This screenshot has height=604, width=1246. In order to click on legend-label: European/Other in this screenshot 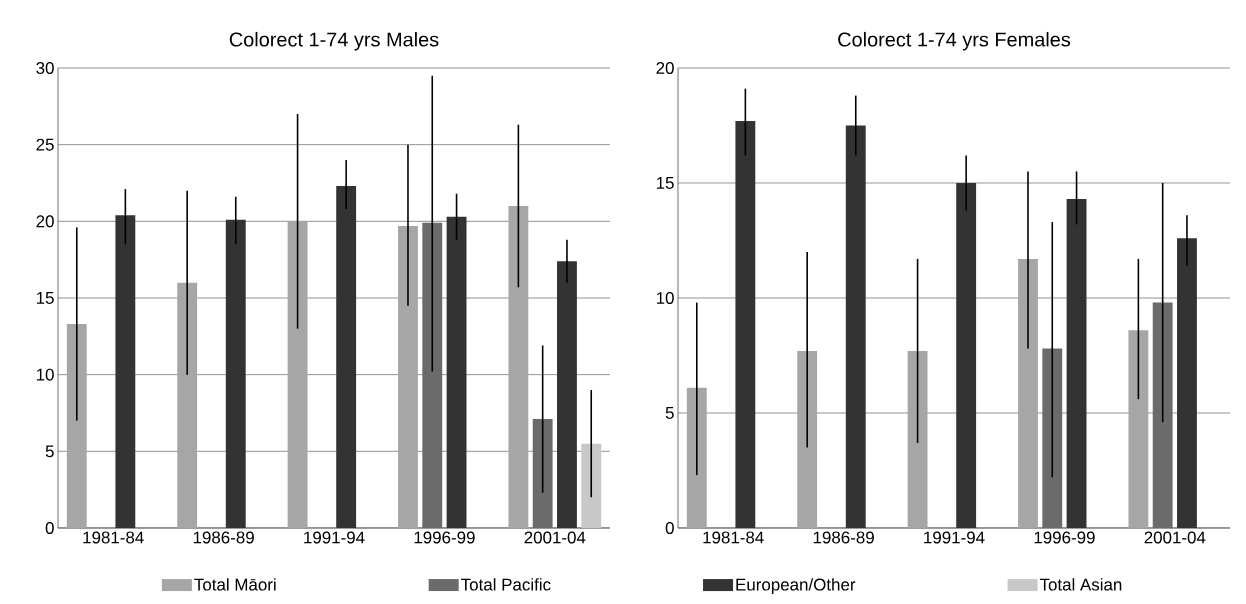, I will do `click(796, 586)`.